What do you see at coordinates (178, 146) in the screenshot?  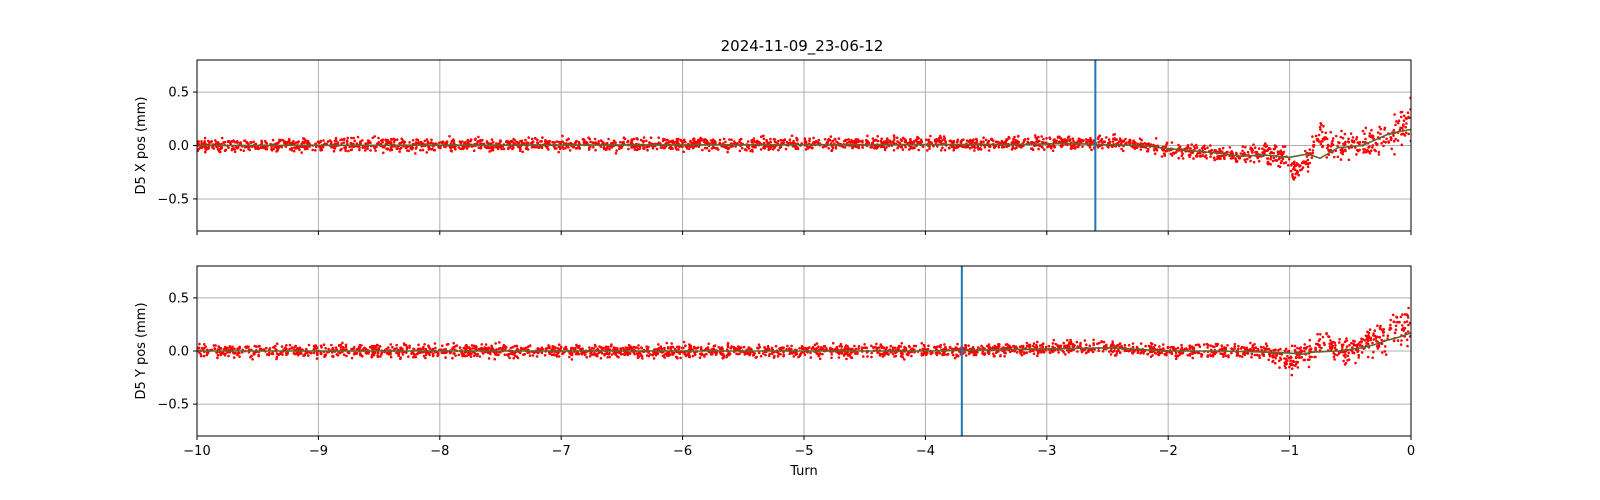 I see `y-tick-label: 0.0` at bounding box center [178, 146].